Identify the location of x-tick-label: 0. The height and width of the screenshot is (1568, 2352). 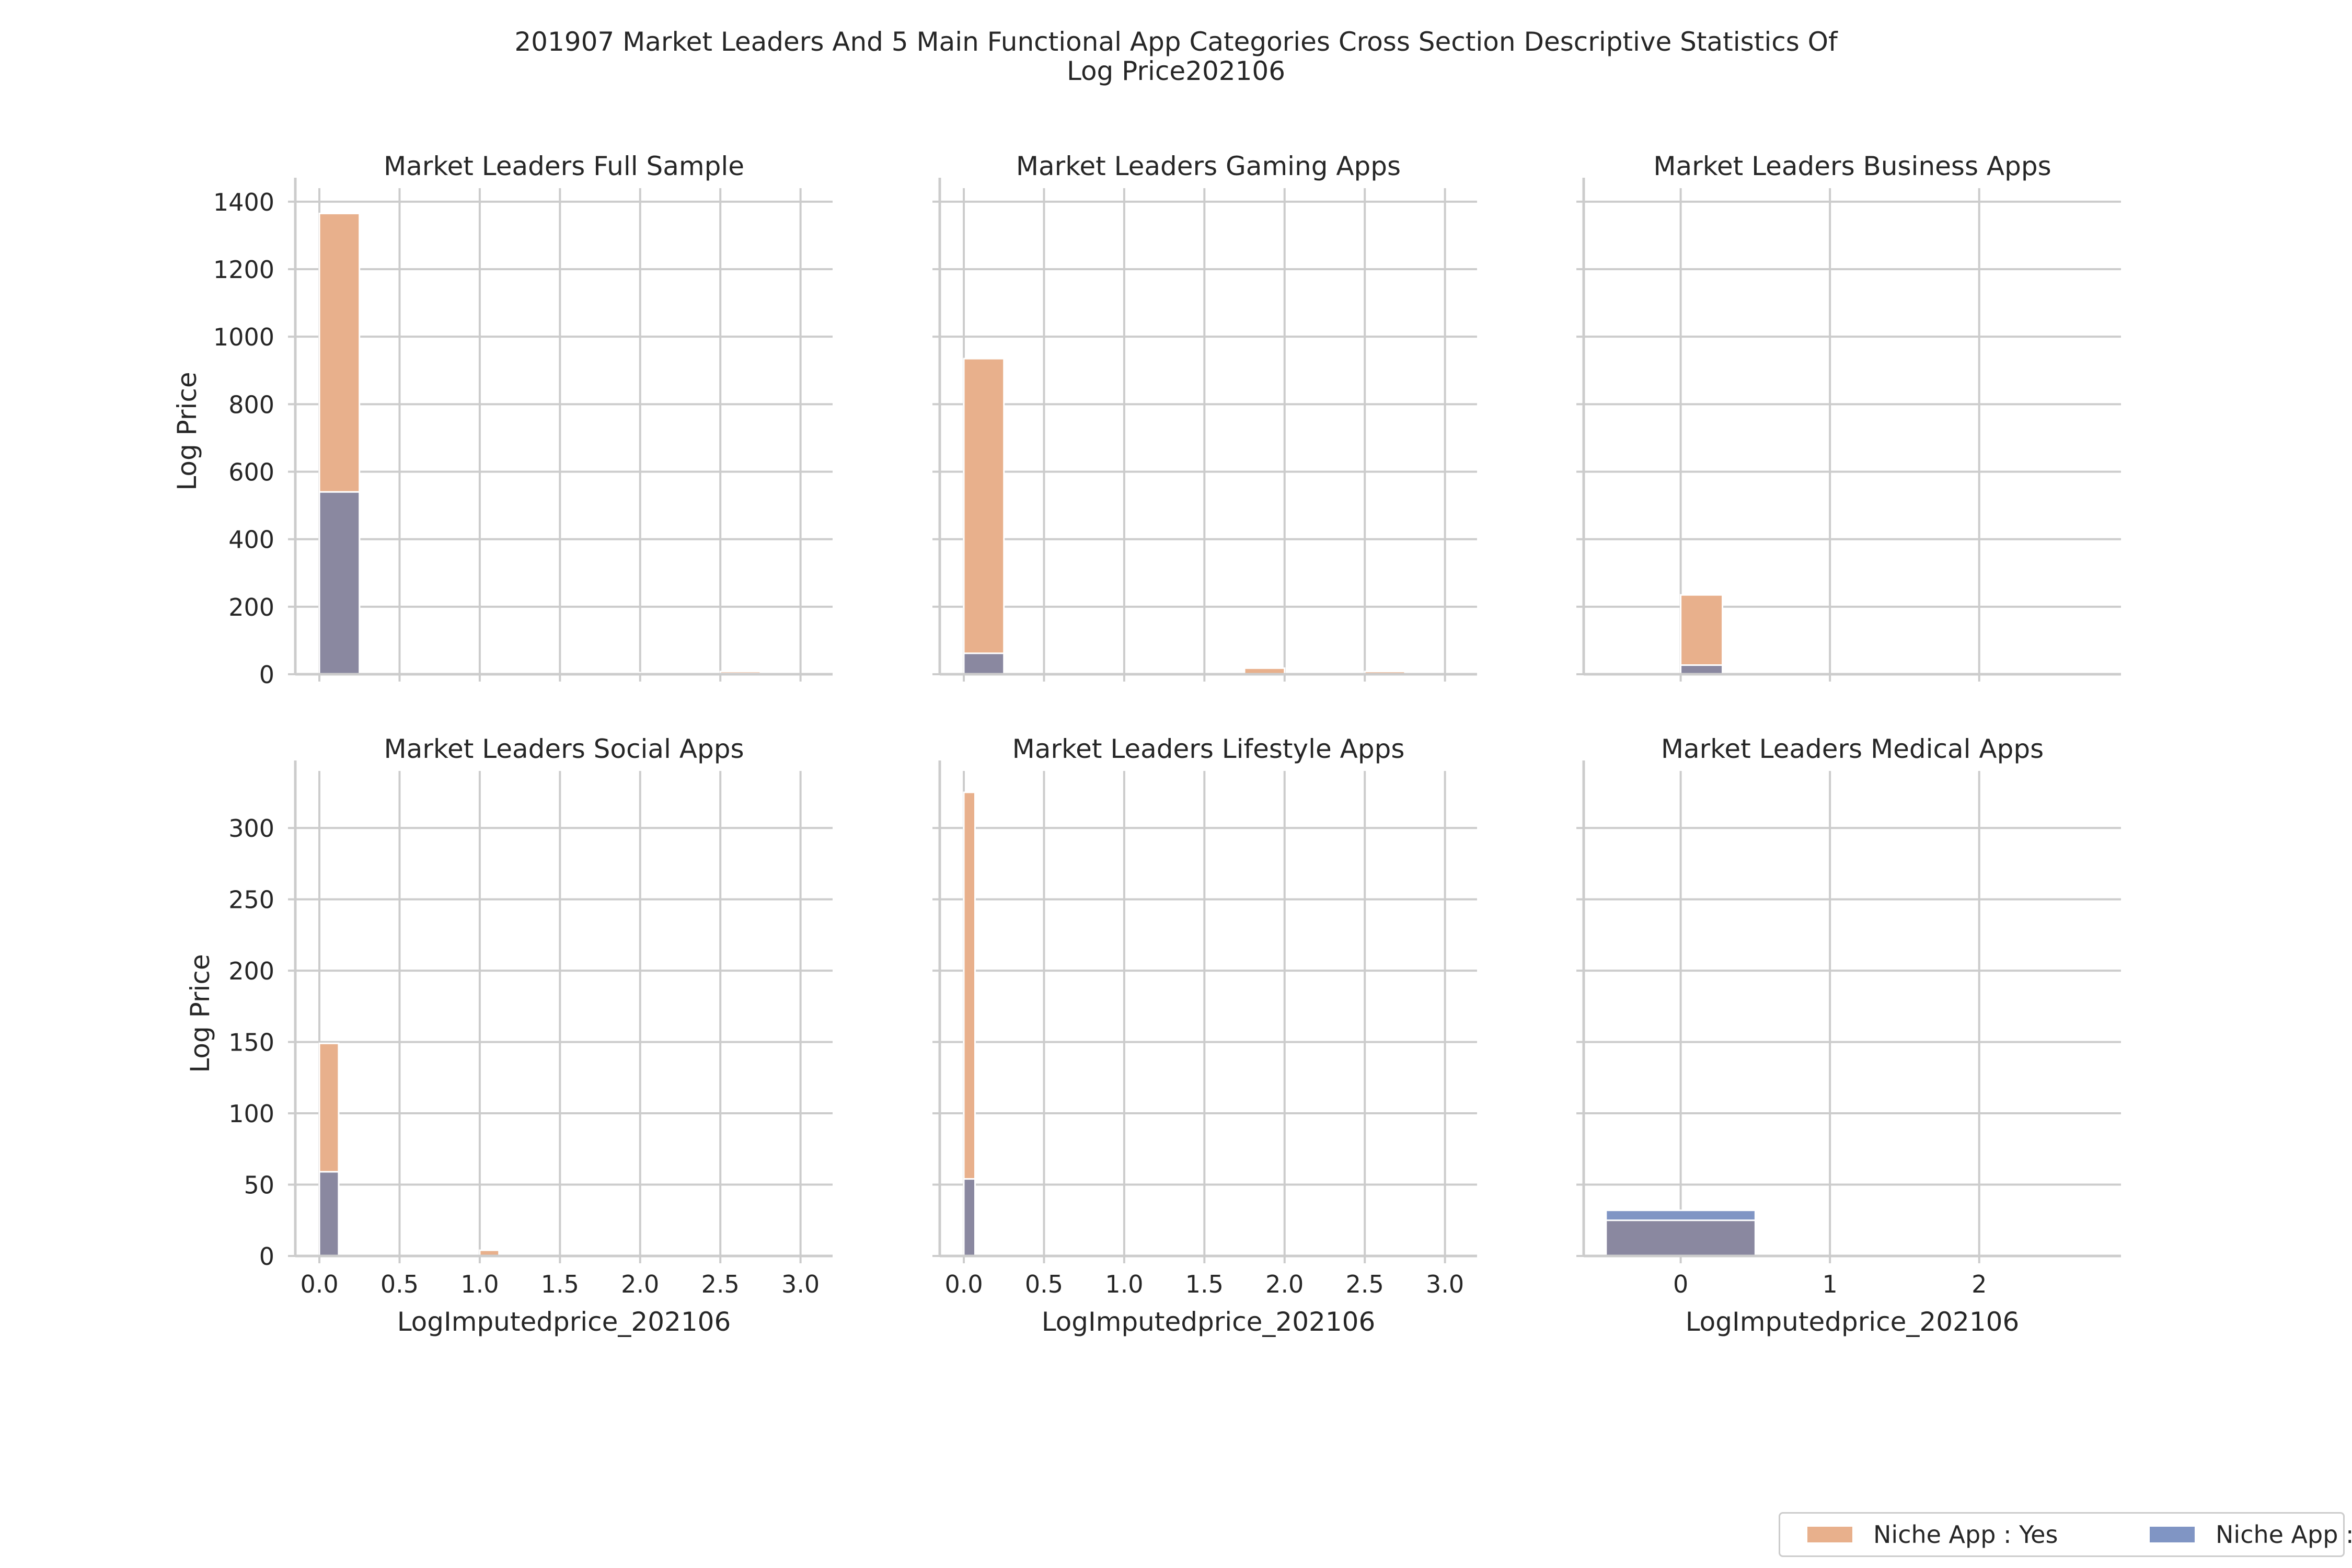
(1680, 1284).